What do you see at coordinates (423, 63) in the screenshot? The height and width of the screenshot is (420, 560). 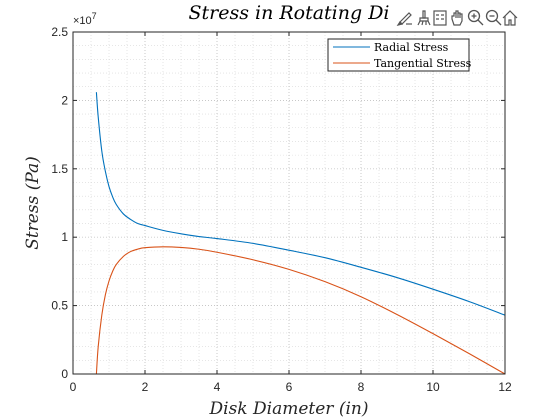 I see `legend-label-tangential: Tangential Stress` at bounding box center [423, 63].